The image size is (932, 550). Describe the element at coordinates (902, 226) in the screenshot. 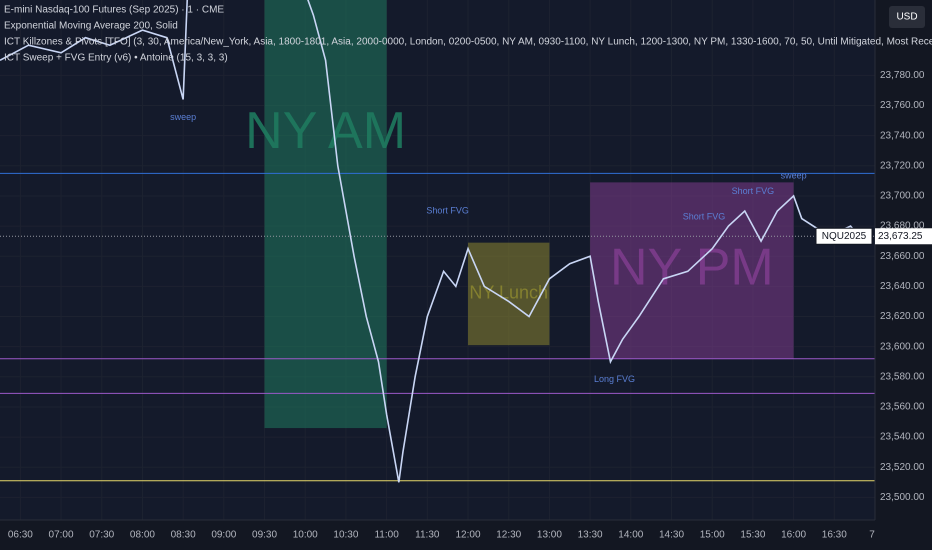

I see `y-tick-label: 23,680.00` at that location.